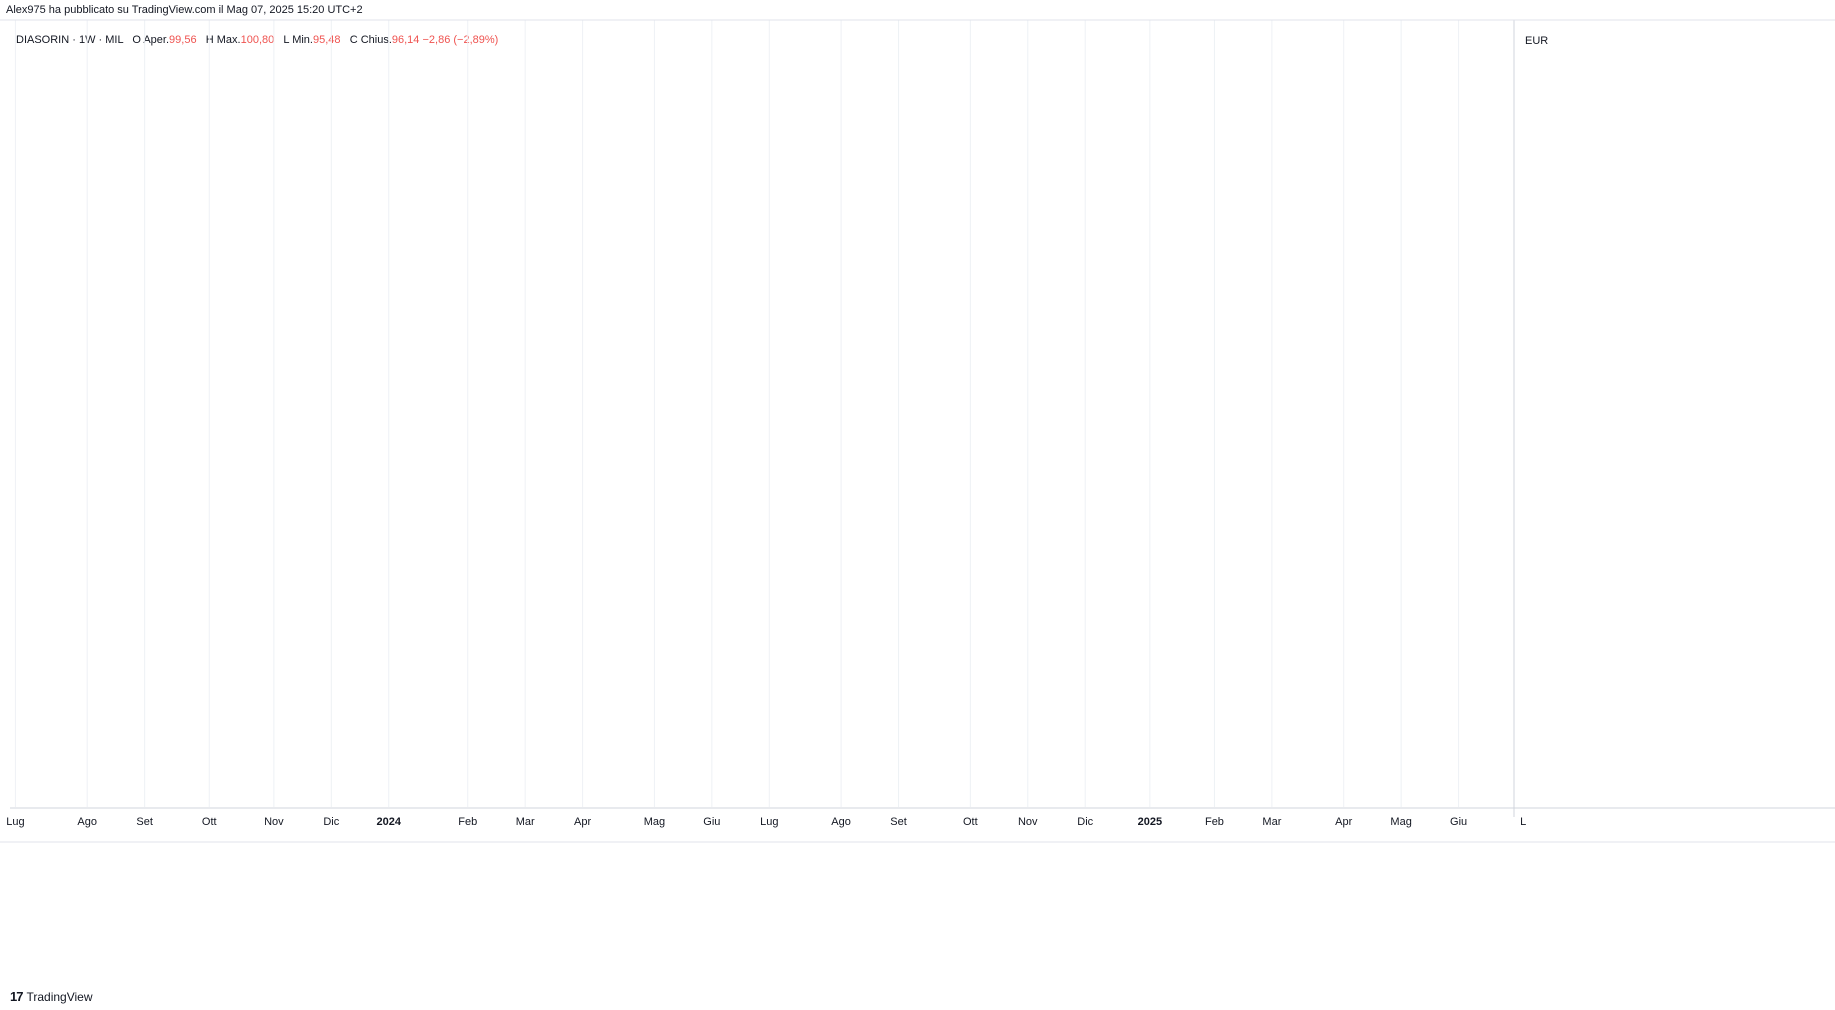 Image resolution: width=1835 pixels, height=1010 pixels. Describe the element at coordinates (17, 996) in the screenshot. I see `tradingview-logo-icon: 17` at that location.